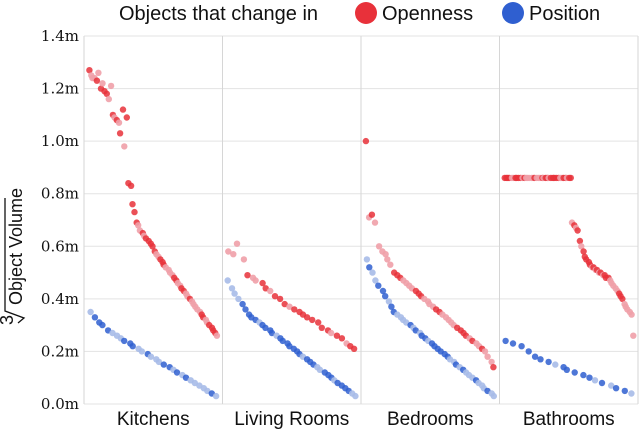 This screenshot has width=640, height=431. I want to click on y-tick-label: 1.0m, so click(60, 141).